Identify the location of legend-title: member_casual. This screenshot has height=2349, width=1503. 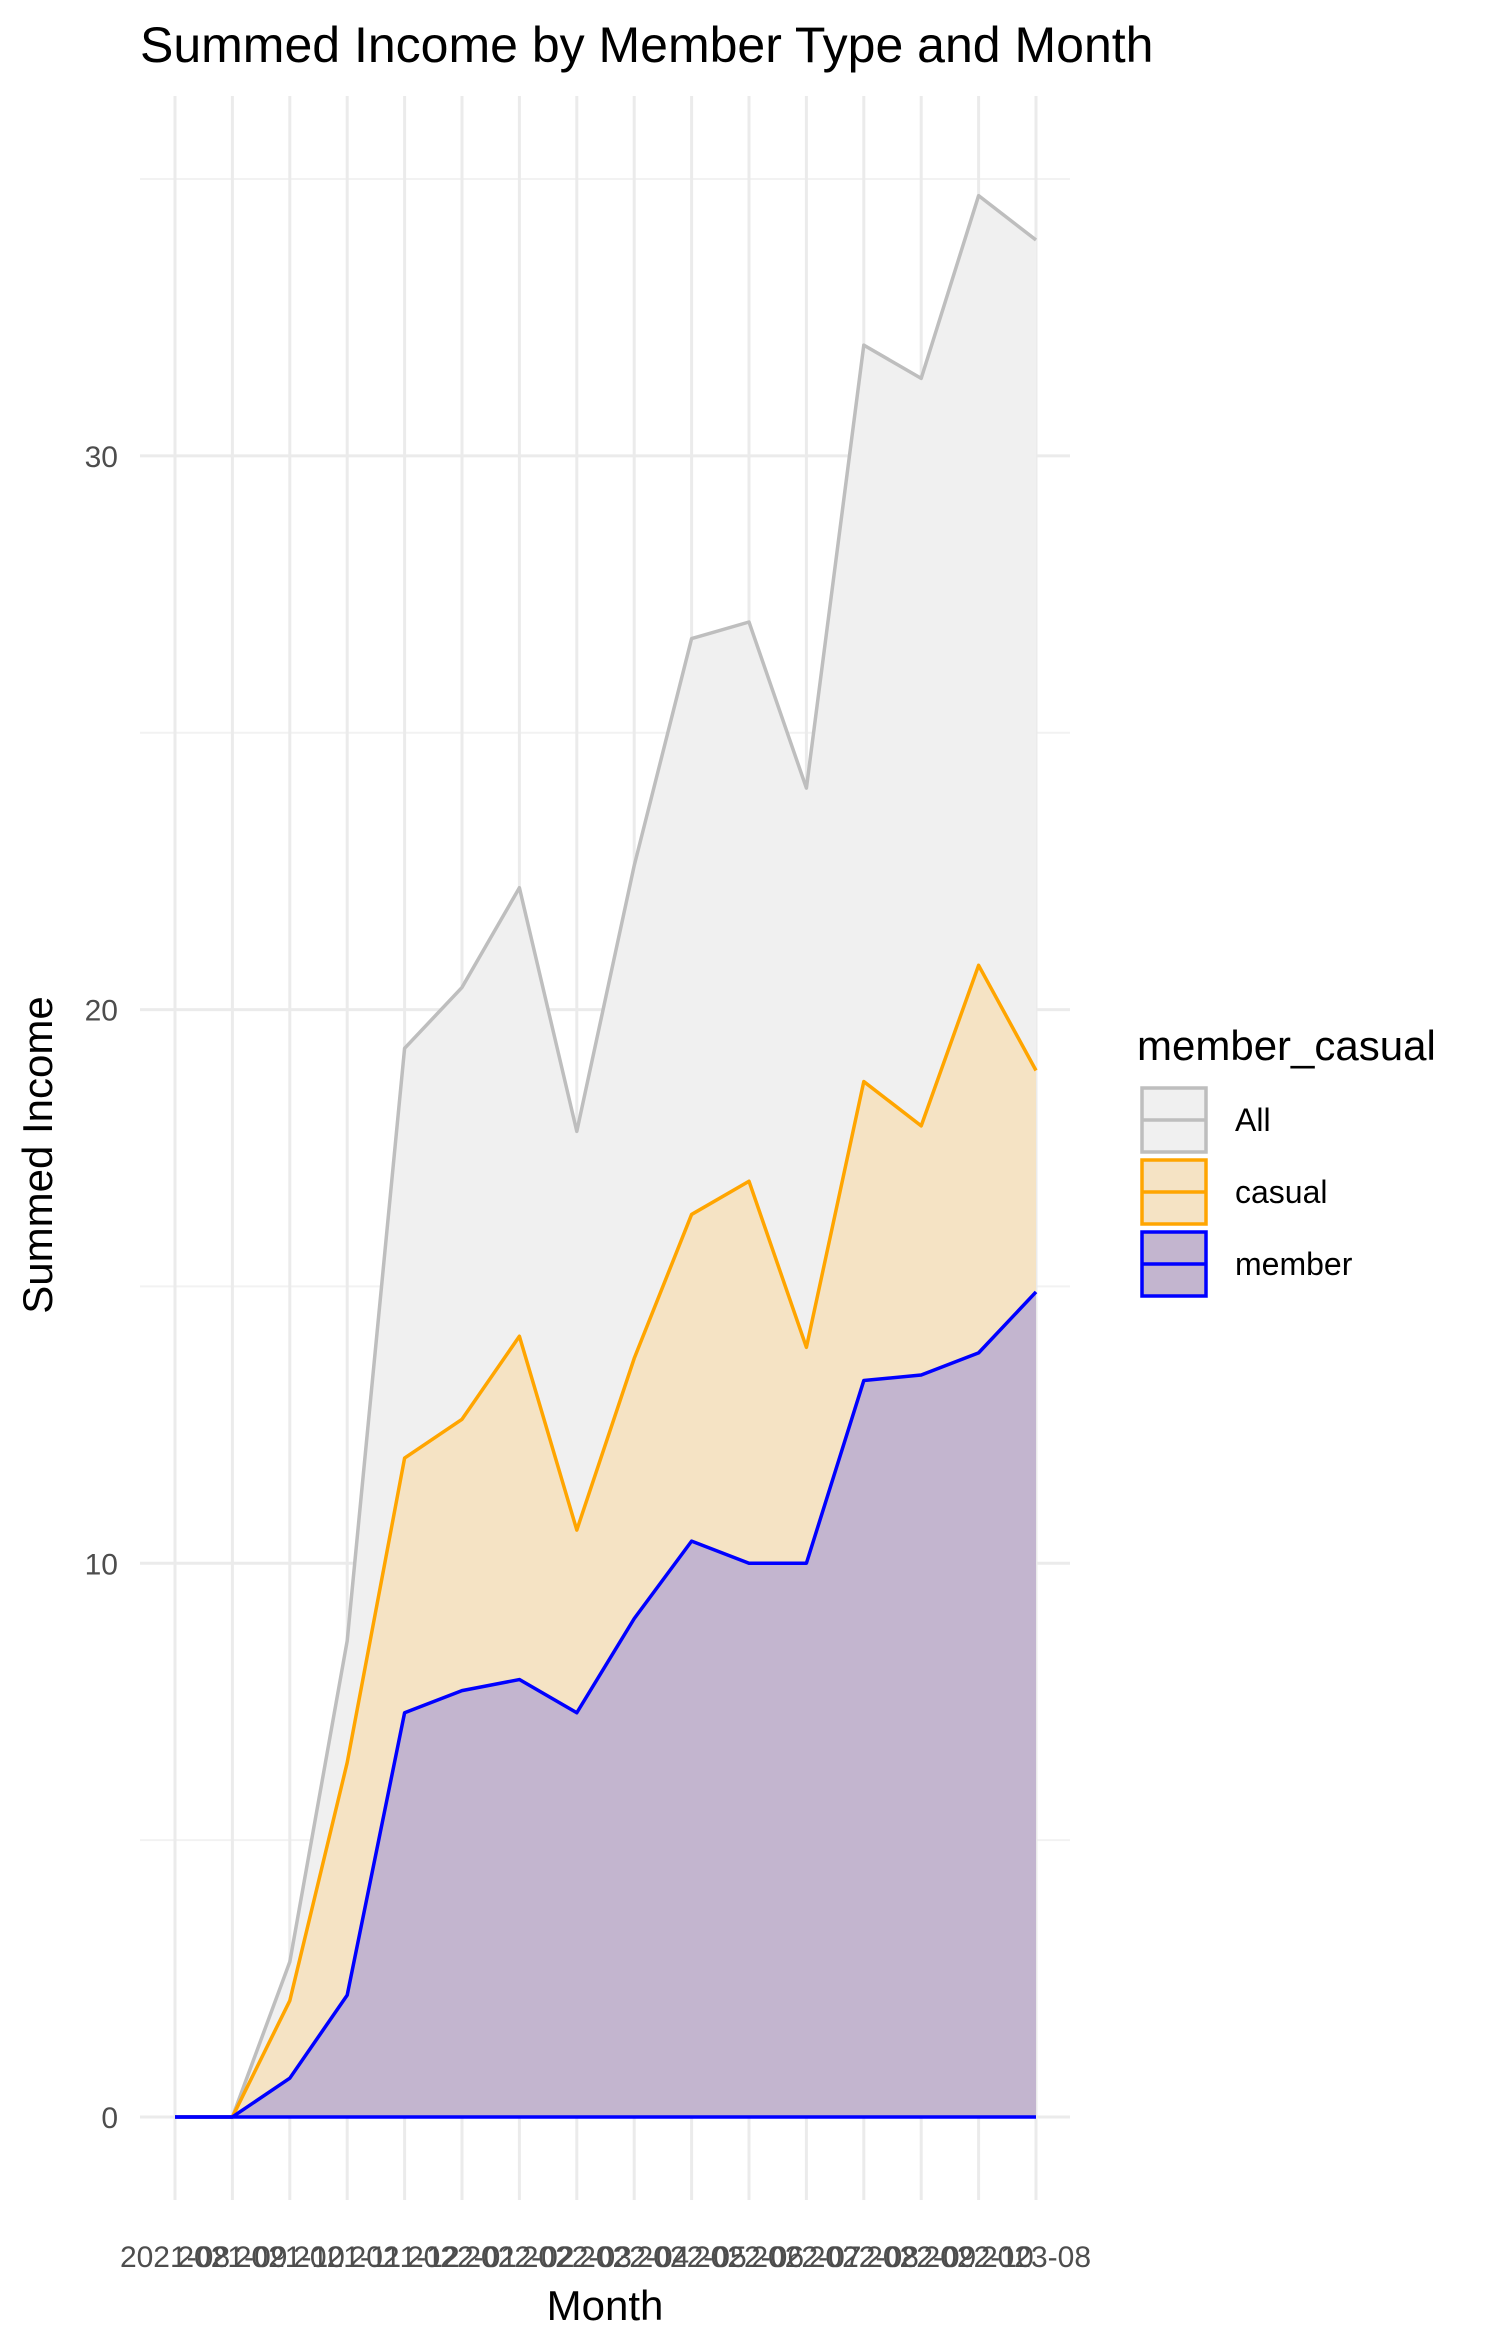
(1286, 1045).